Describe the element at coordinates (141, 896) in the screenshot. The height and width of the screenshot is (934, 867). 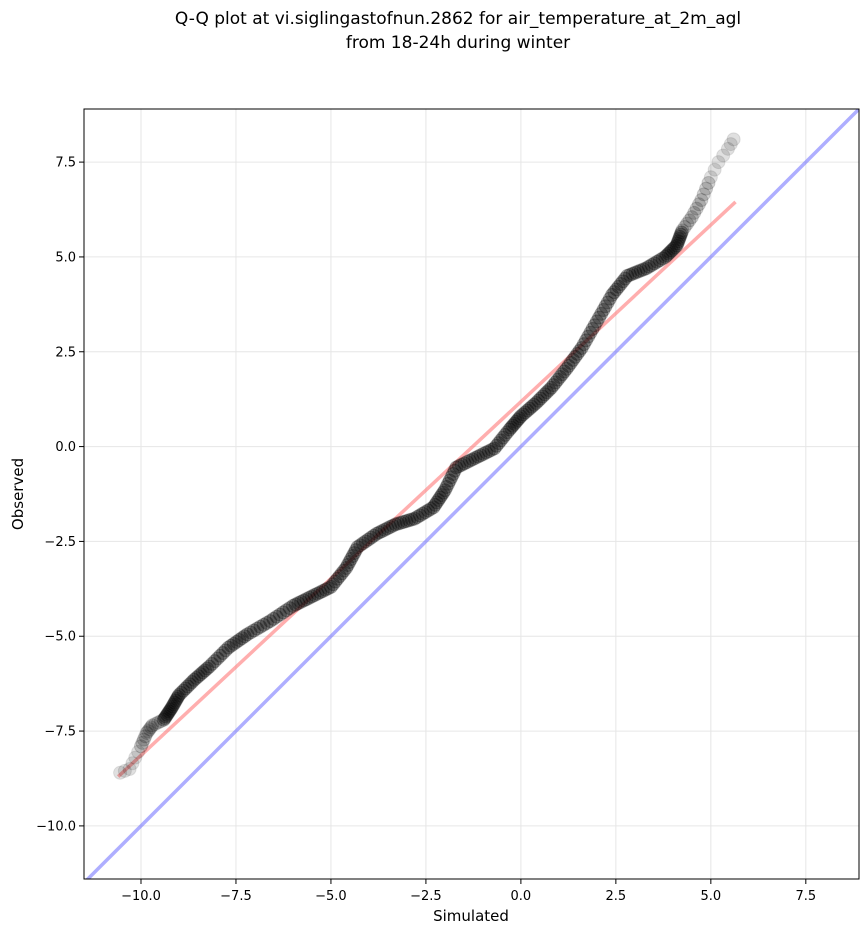
I see `x-tick-label: −10.0` at that location.